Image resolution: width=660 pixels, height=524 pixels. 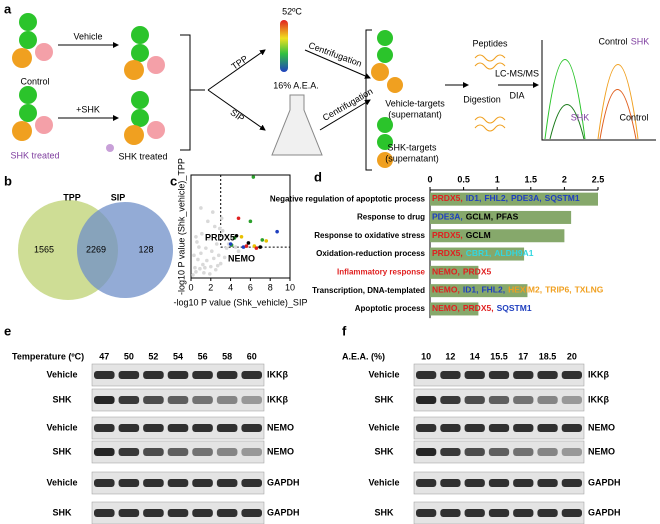 I want to click on column-label: 58, so click(x=227, y=356).